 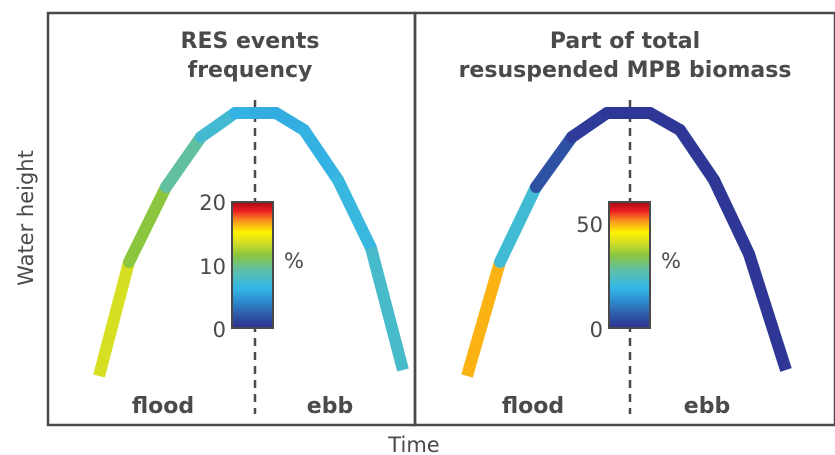 I want to click on panel-title-line1: Part of total, so click(x=625, y=41).